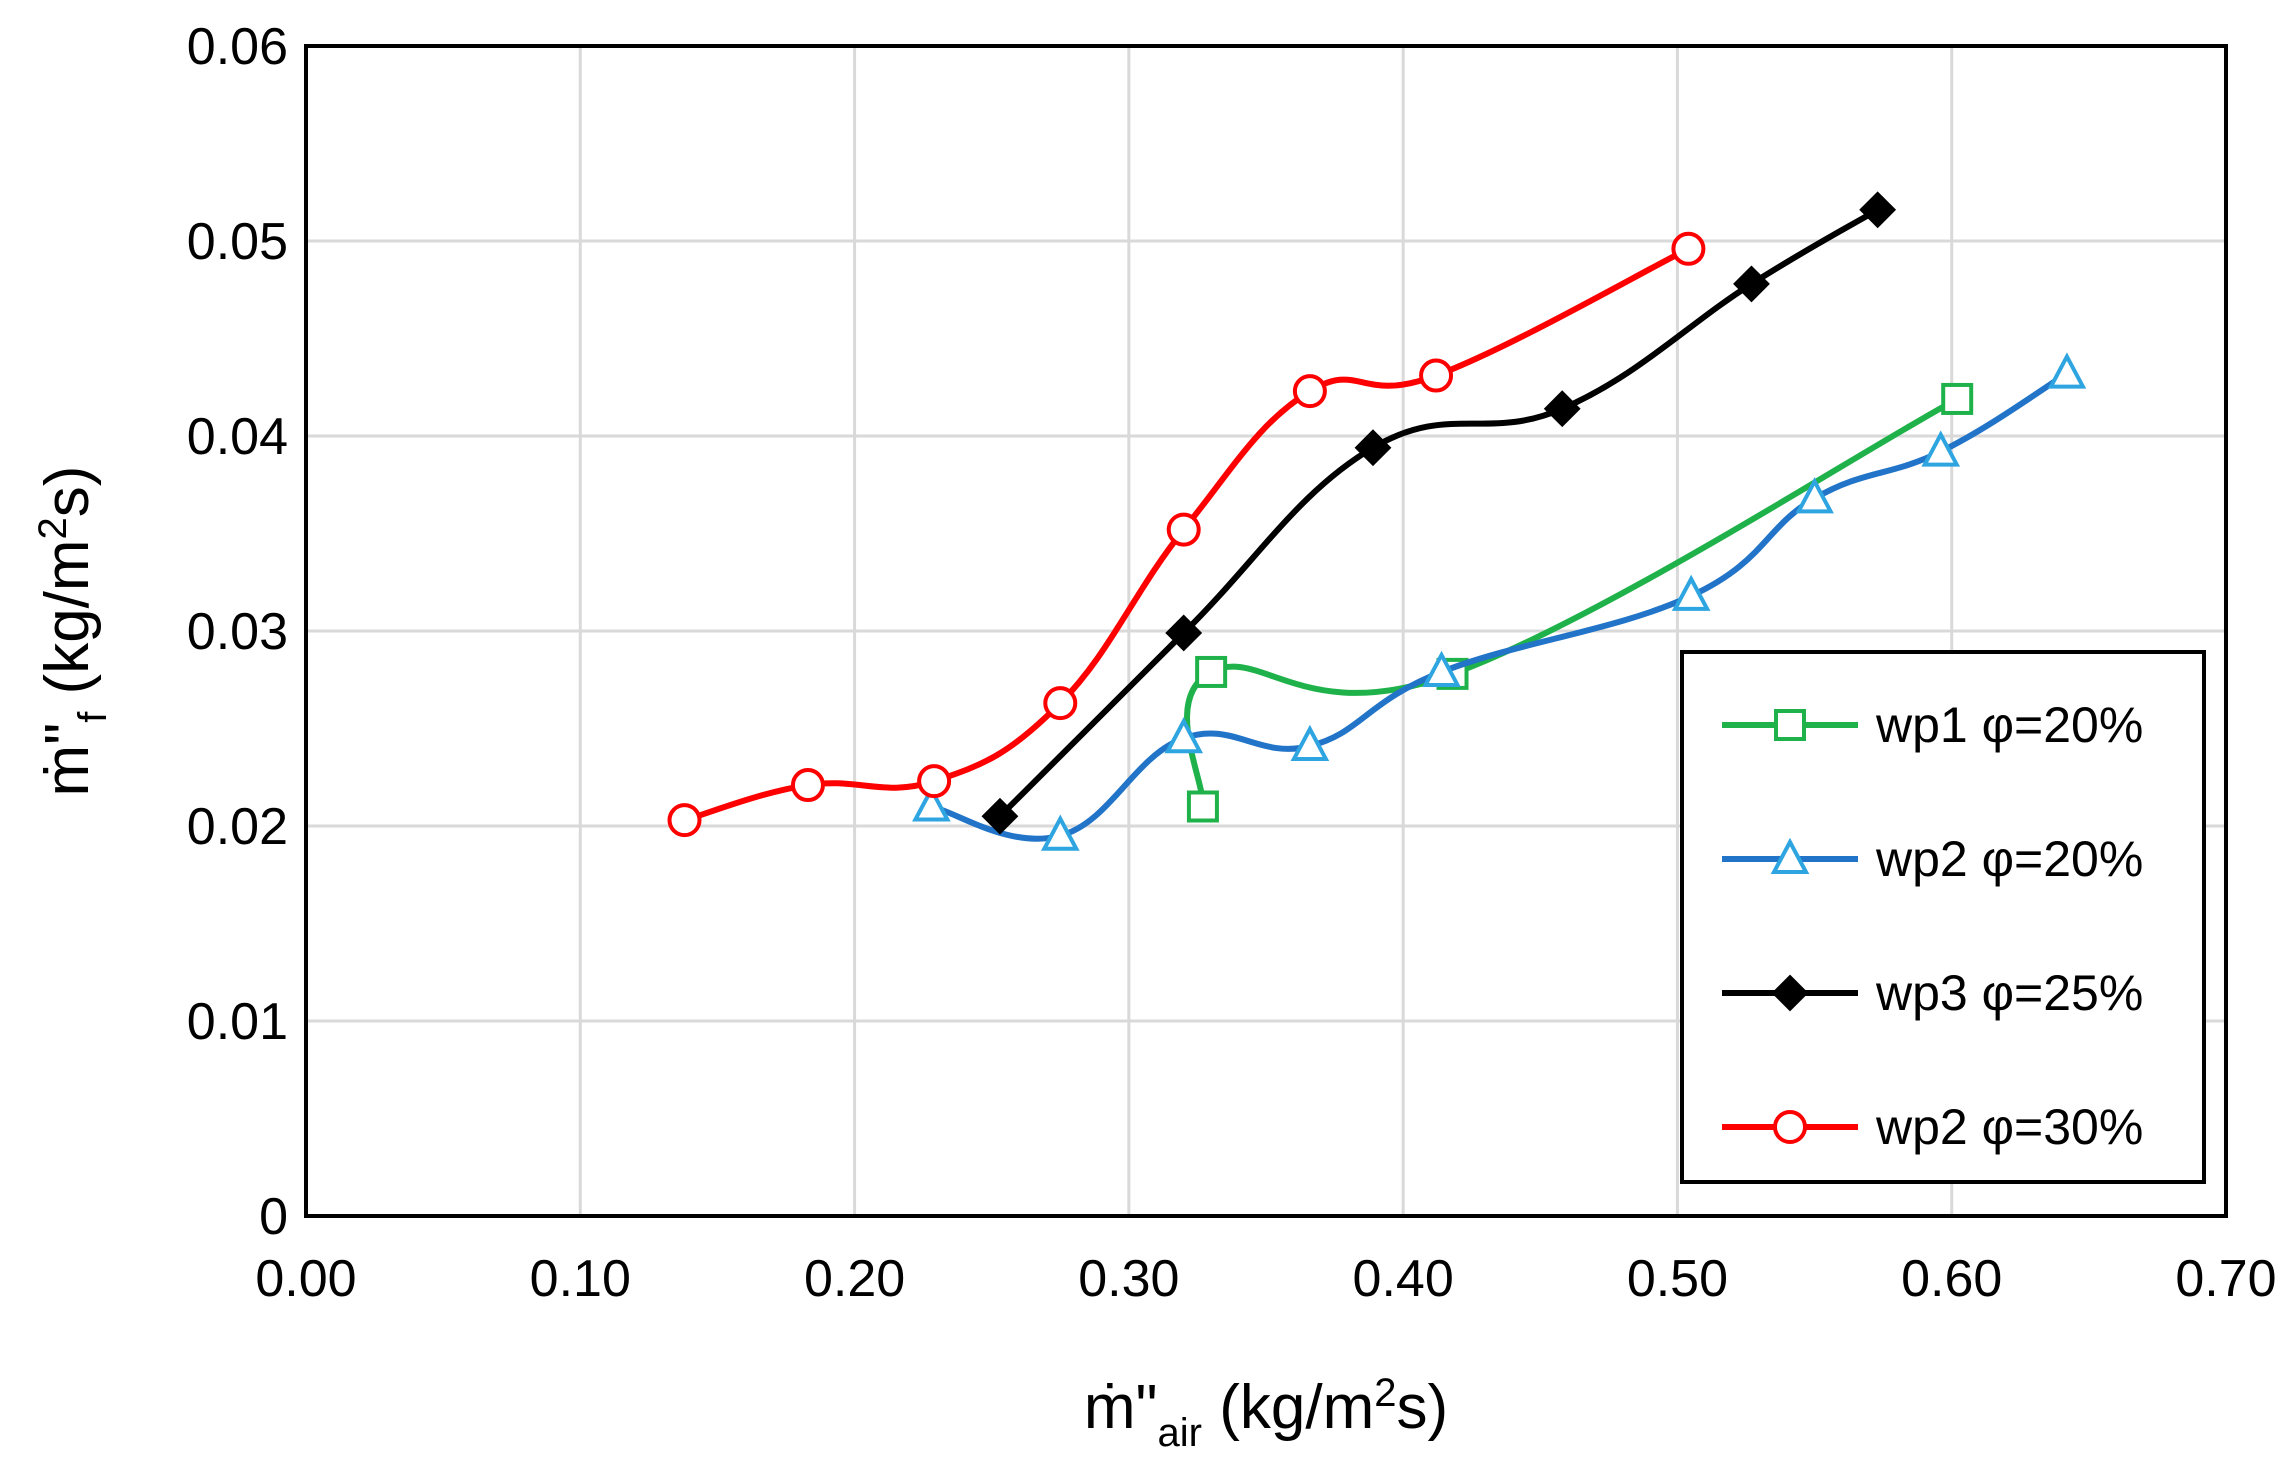 The height and width of the screenshot is (1470, 2296). What do you see at coordinates (854, 1279) in the screenshot?
I see `x-tick-label: 0.20` at bounding box center [854, 1279].